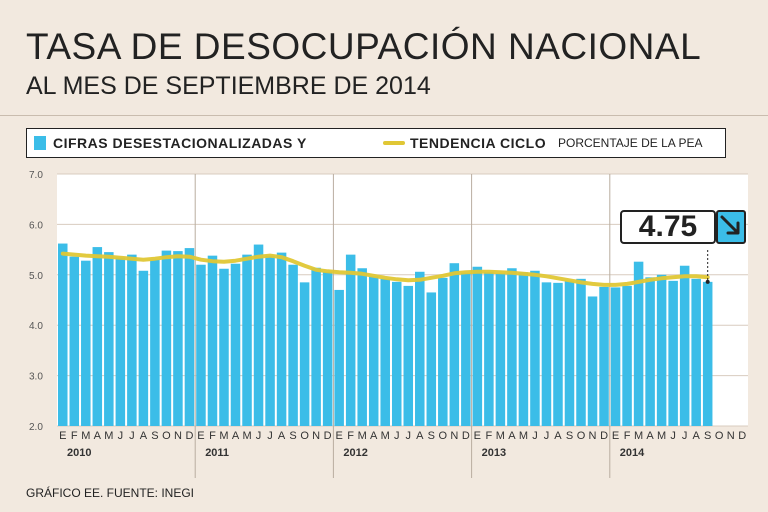  Describe the element at coordinates (364, 46) in the screenshot. I see `page-title: TASA DE DESOCUPACIÓN NACIONAL` at that location.